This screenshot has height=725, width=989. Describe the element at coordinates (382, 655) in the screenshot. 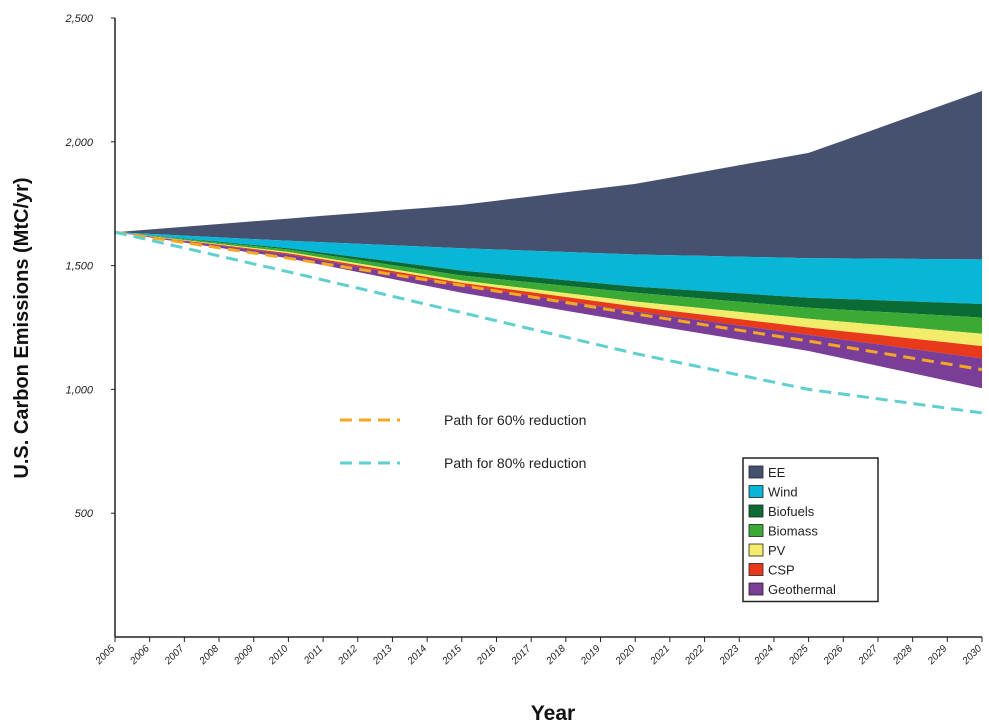

I see `x-tick-label: 2013` at that location.